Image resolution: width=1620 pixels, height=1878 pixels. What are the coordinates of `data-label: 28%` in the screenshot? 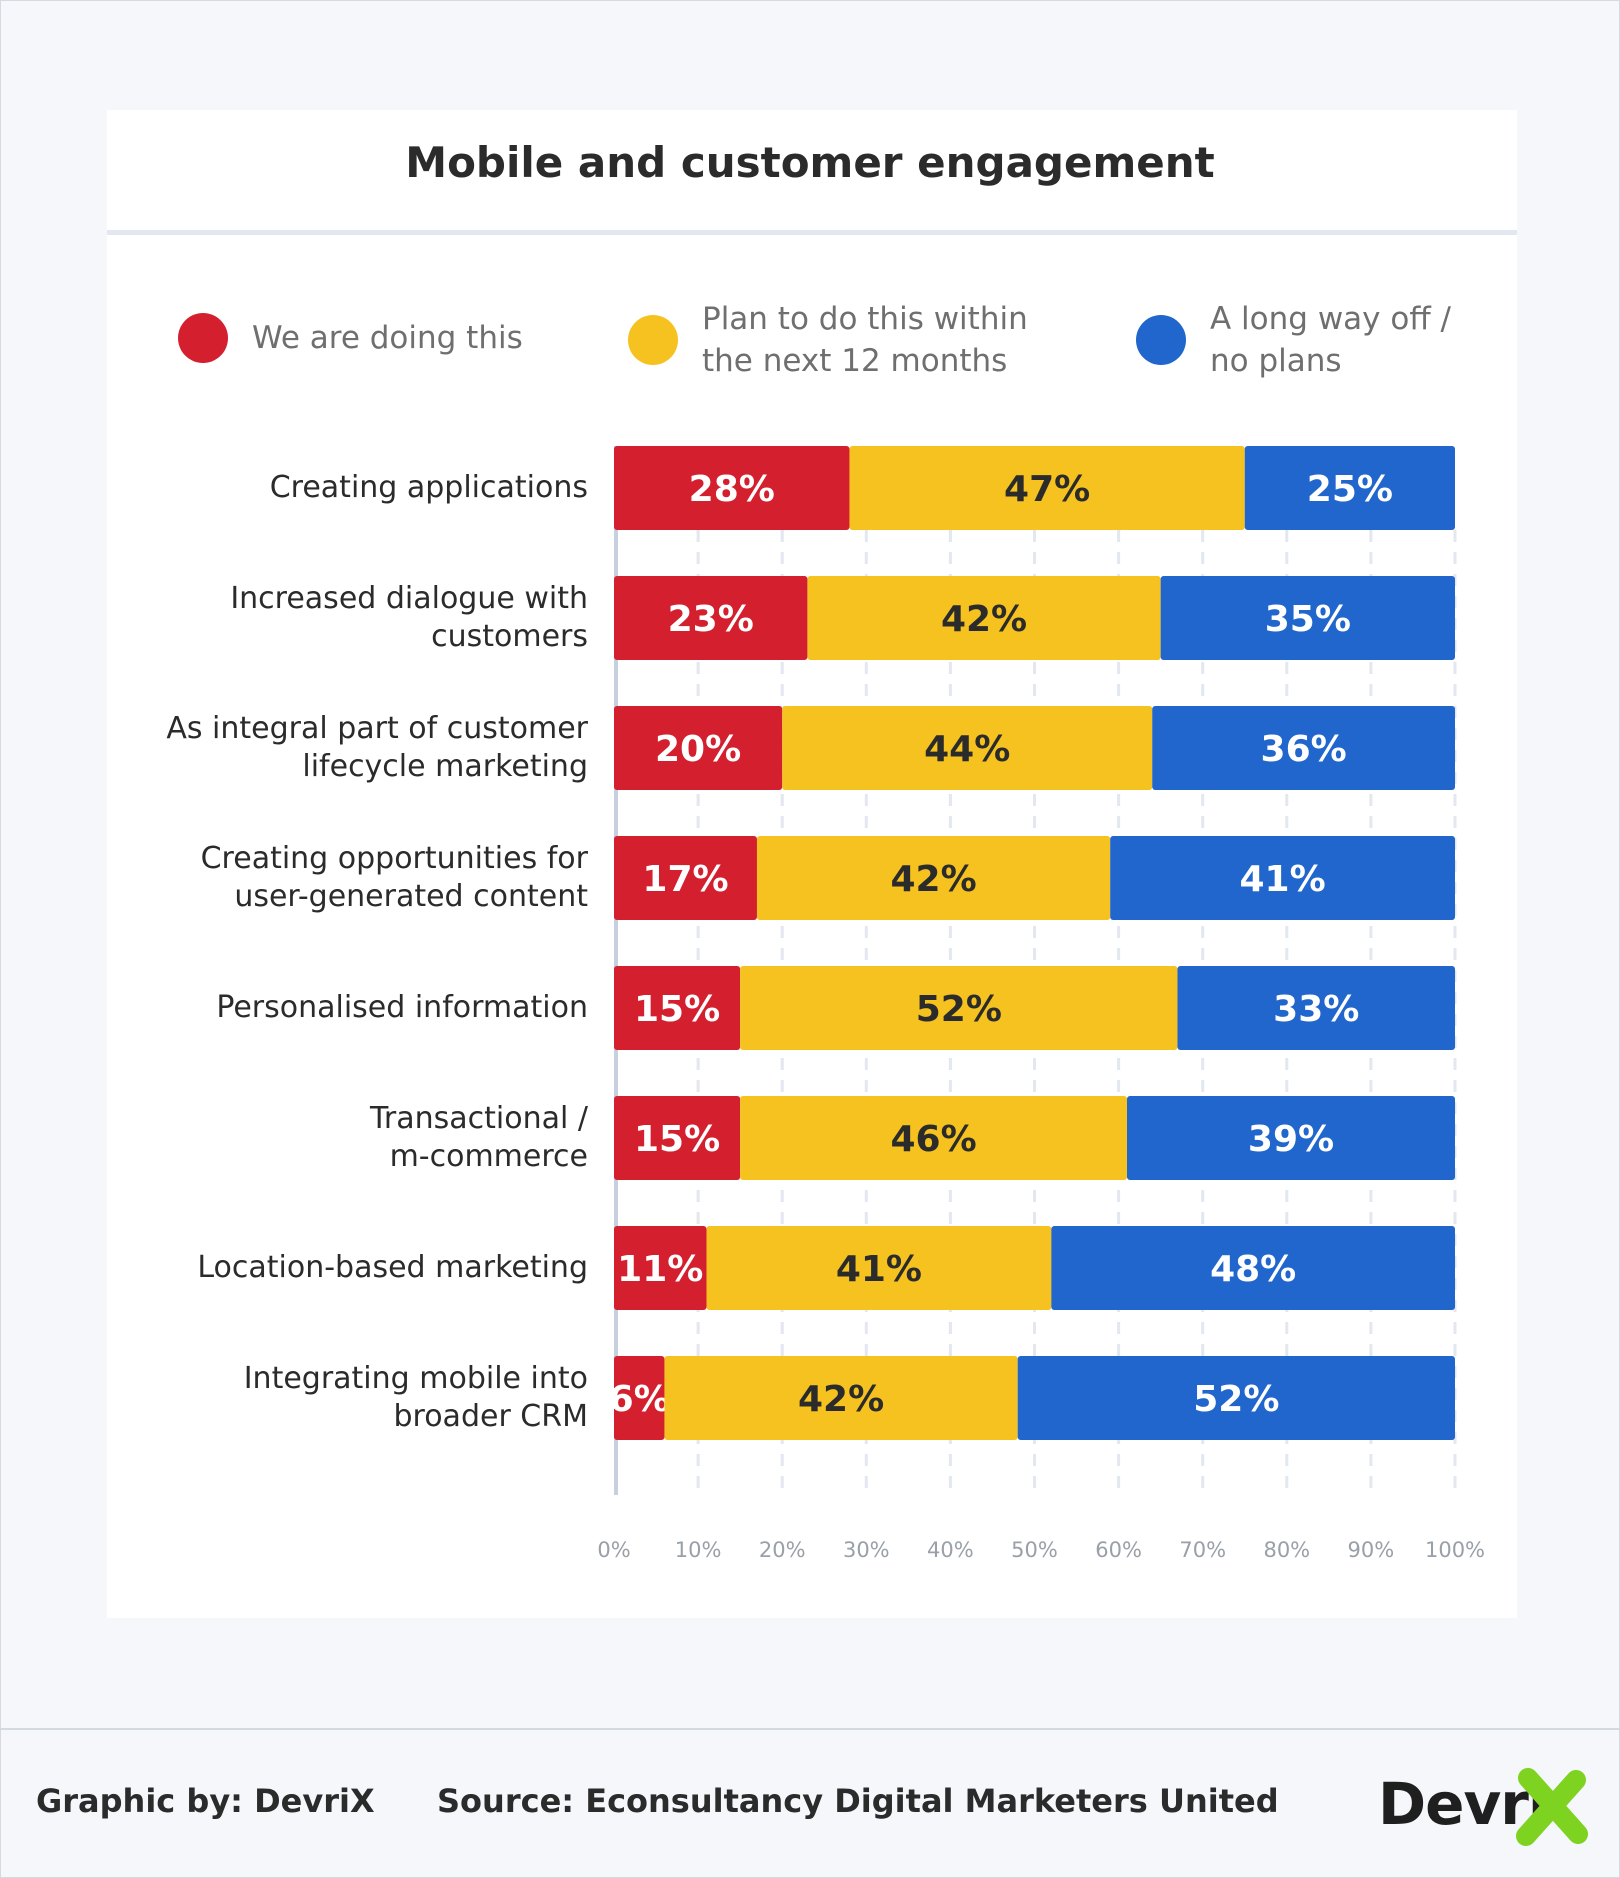 It's located at (732, 489).